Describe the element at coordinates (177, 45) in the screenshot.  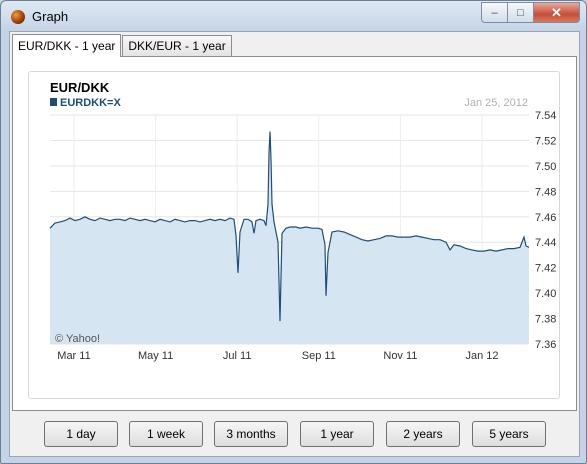
I see `tab-dkk-eur: DKK/EUR - 1 year` at that location.